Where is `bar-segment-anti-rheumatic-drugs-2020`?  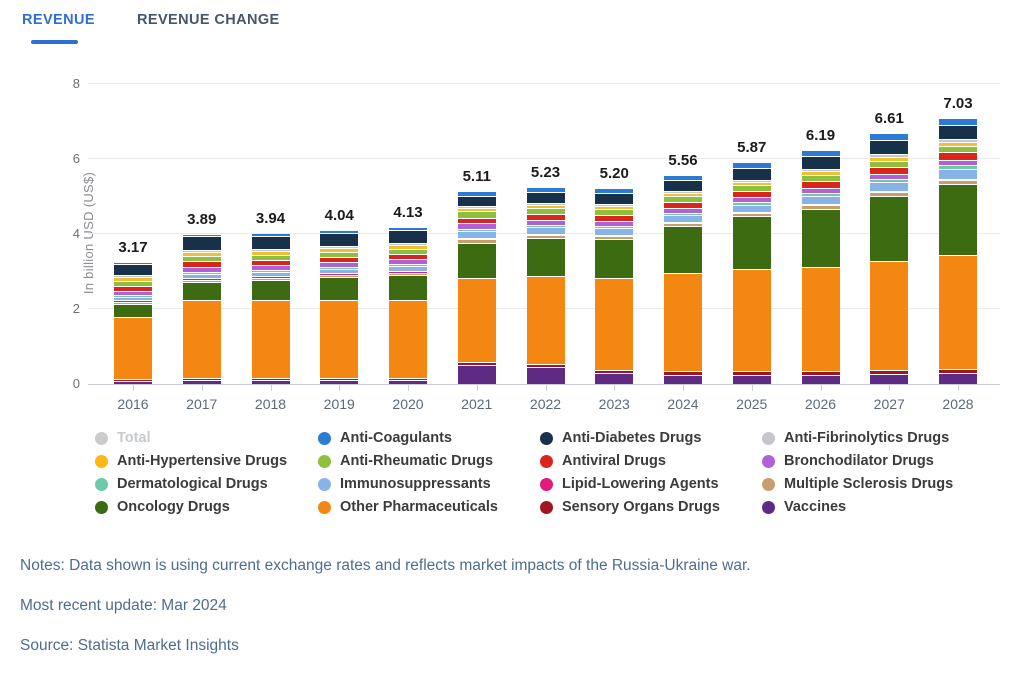 bar-segment-anti-rheumatic-drugs-2020 is located at coordinates (408, 251).